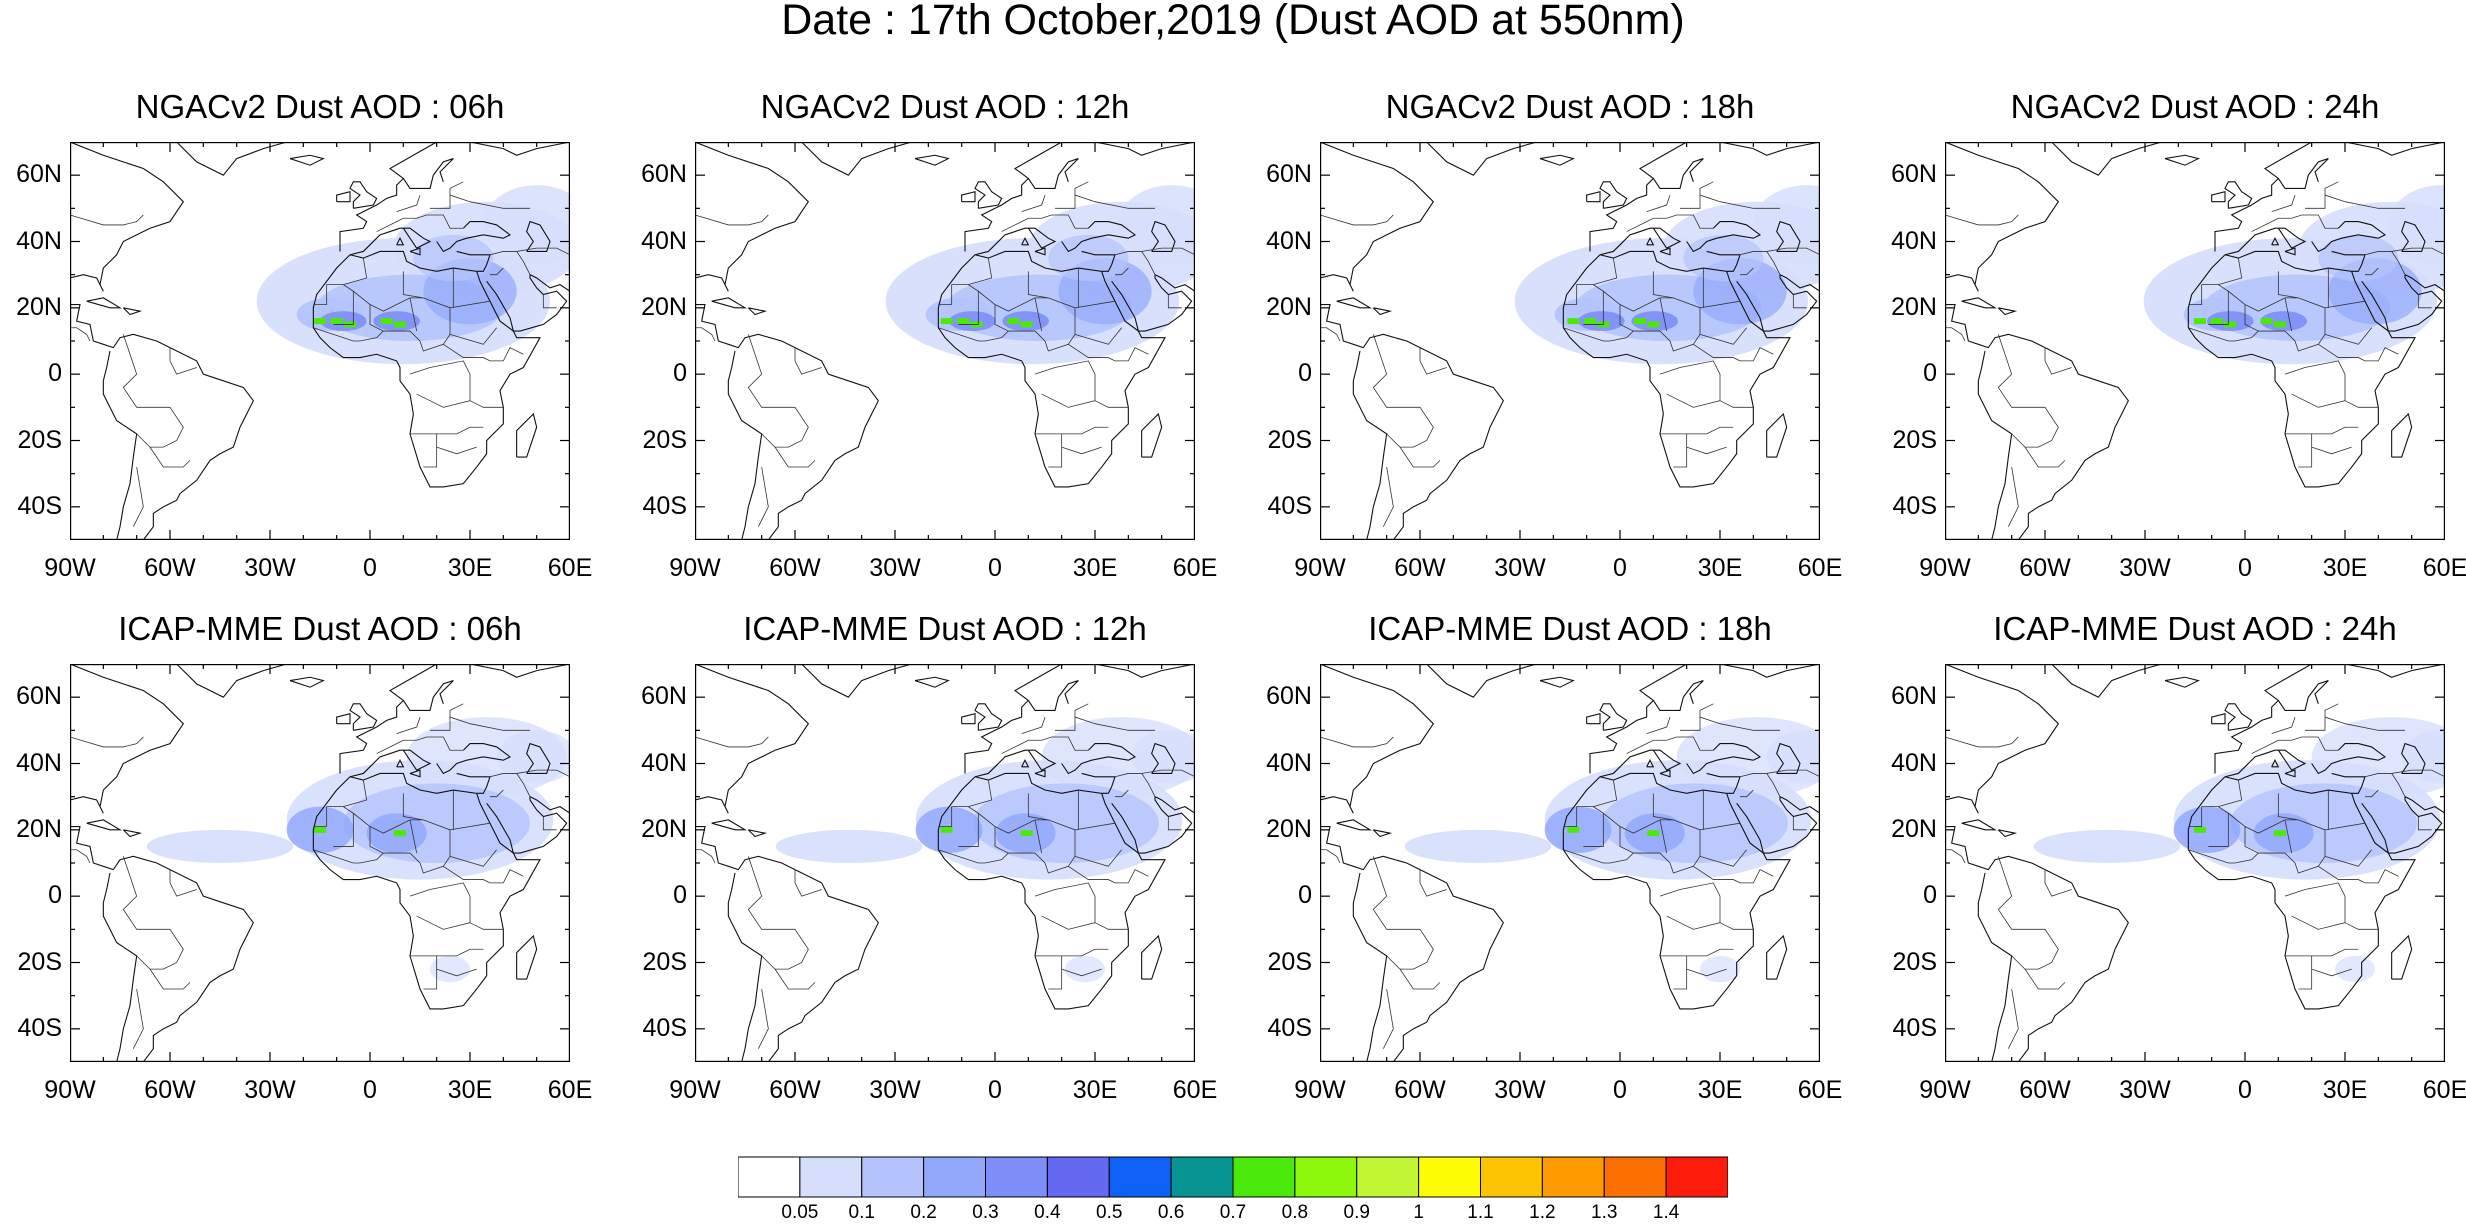  Describe the element at coordinates (1047, 1212) in the screenshot. I see `colorbar-label: 0.4` at that location.